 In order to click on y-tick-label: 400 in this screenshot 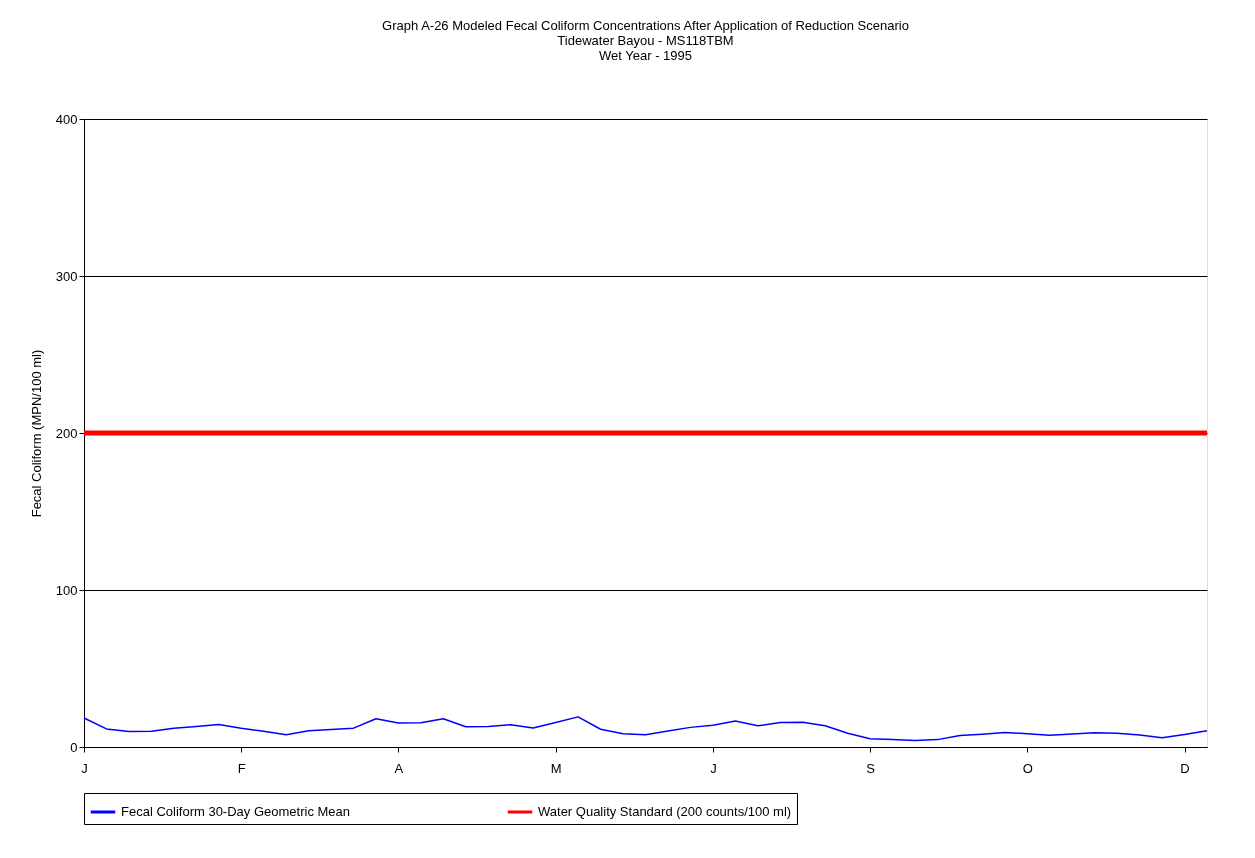, I will do `click(66, 119)`.